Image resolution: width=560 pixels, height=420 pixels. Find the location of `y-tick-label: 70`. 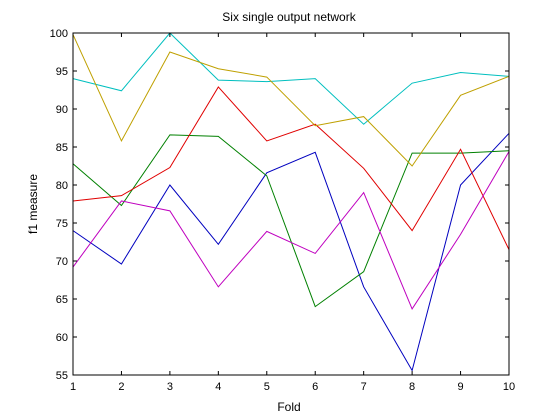

y-tick-label: 70 is located at coordinates (62, 262).